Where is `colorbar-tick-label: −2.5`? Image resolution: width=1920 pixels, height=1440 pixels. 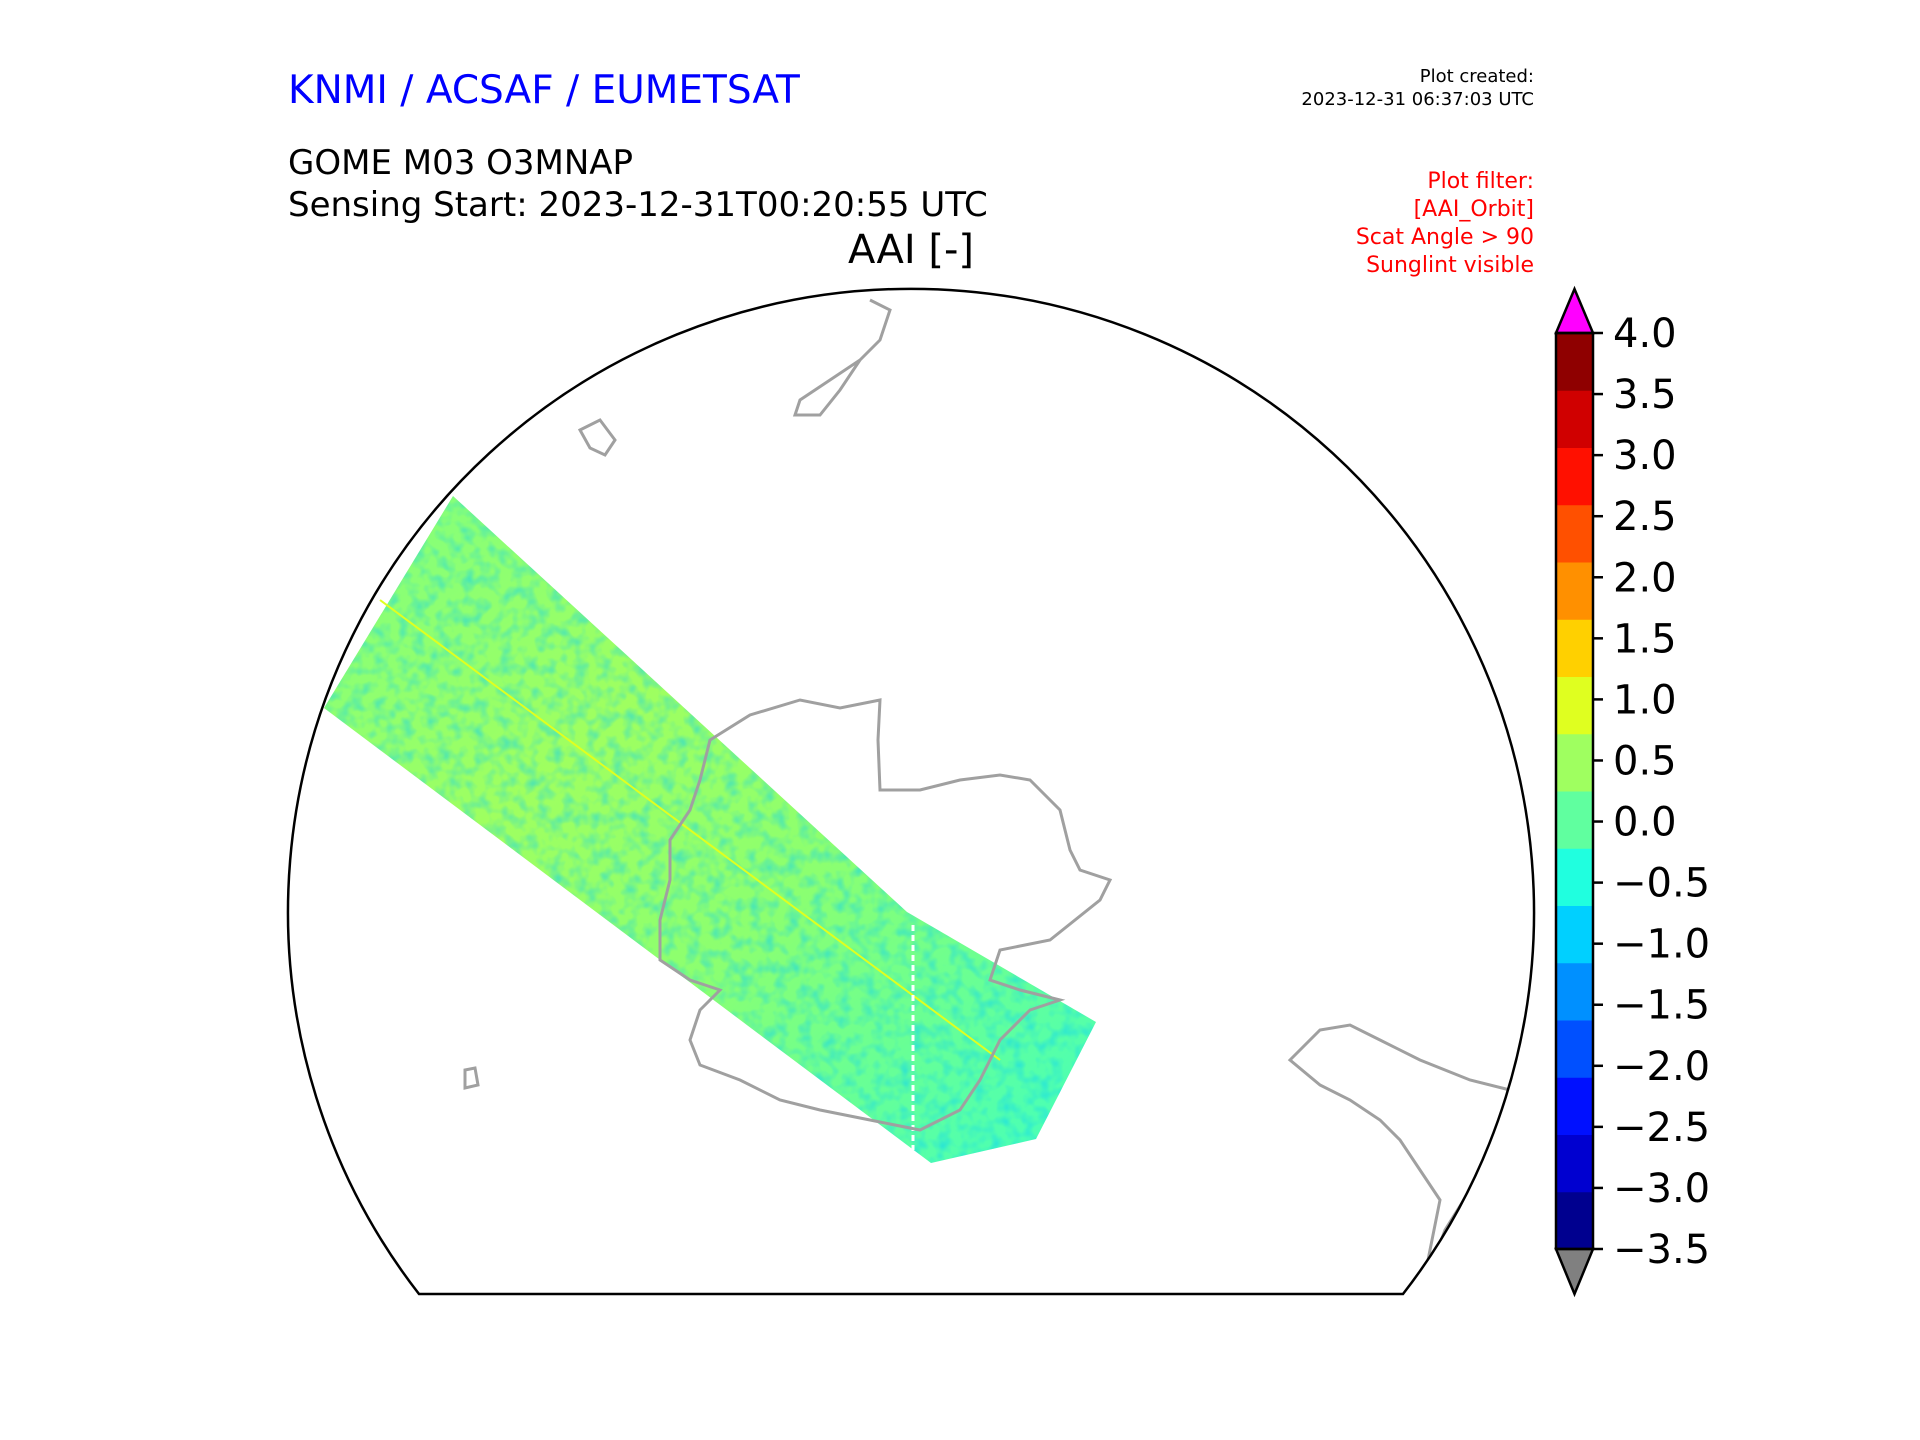 colorbar-tick-label: −2.5 is located at coordinates (1661, 1128).